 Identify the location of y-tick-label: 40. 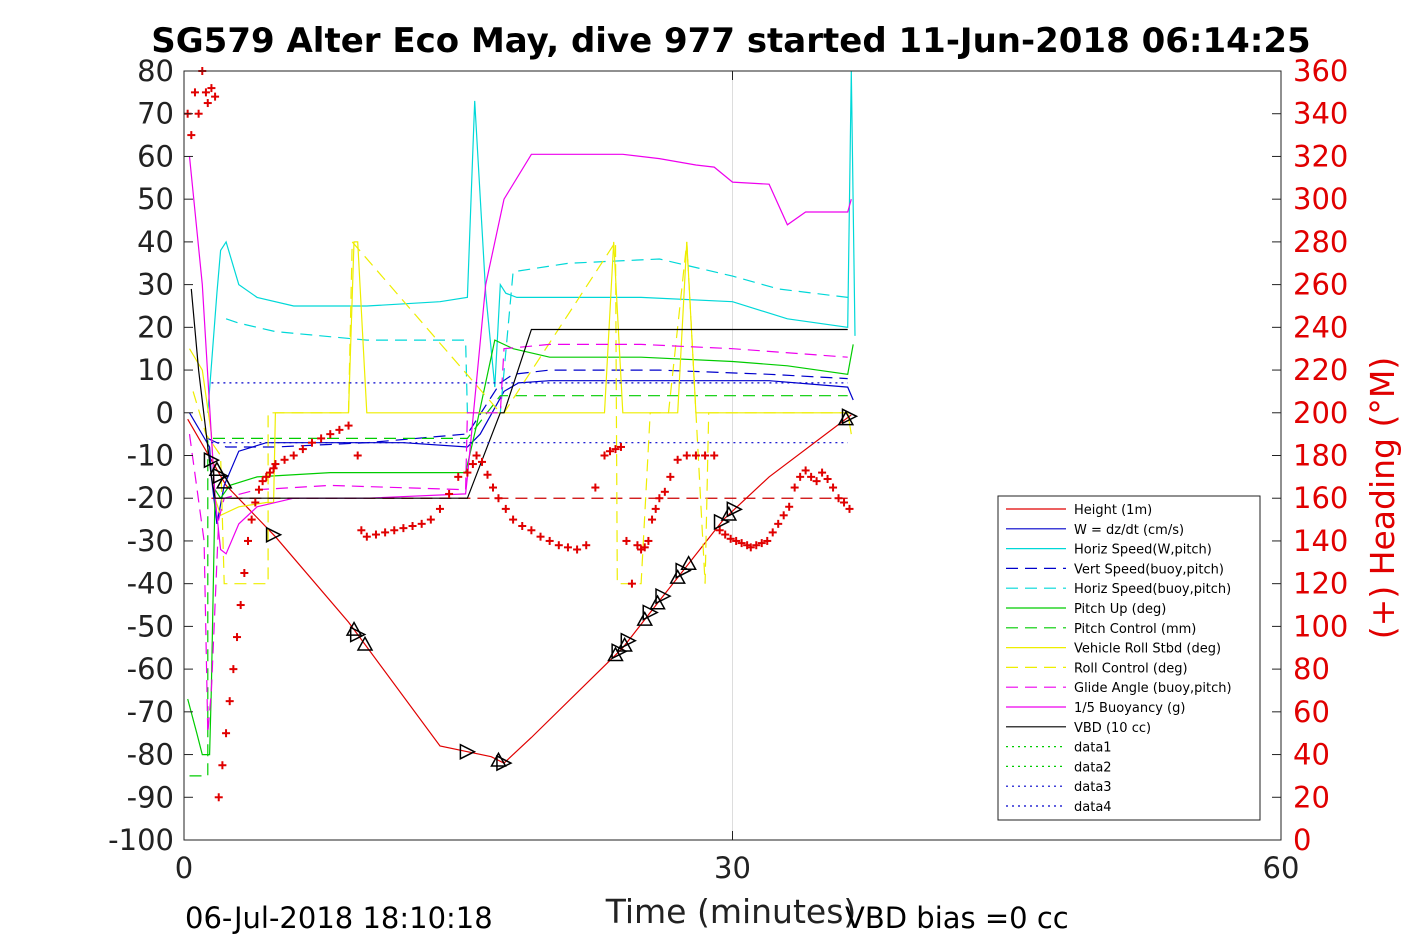
(155, 242).